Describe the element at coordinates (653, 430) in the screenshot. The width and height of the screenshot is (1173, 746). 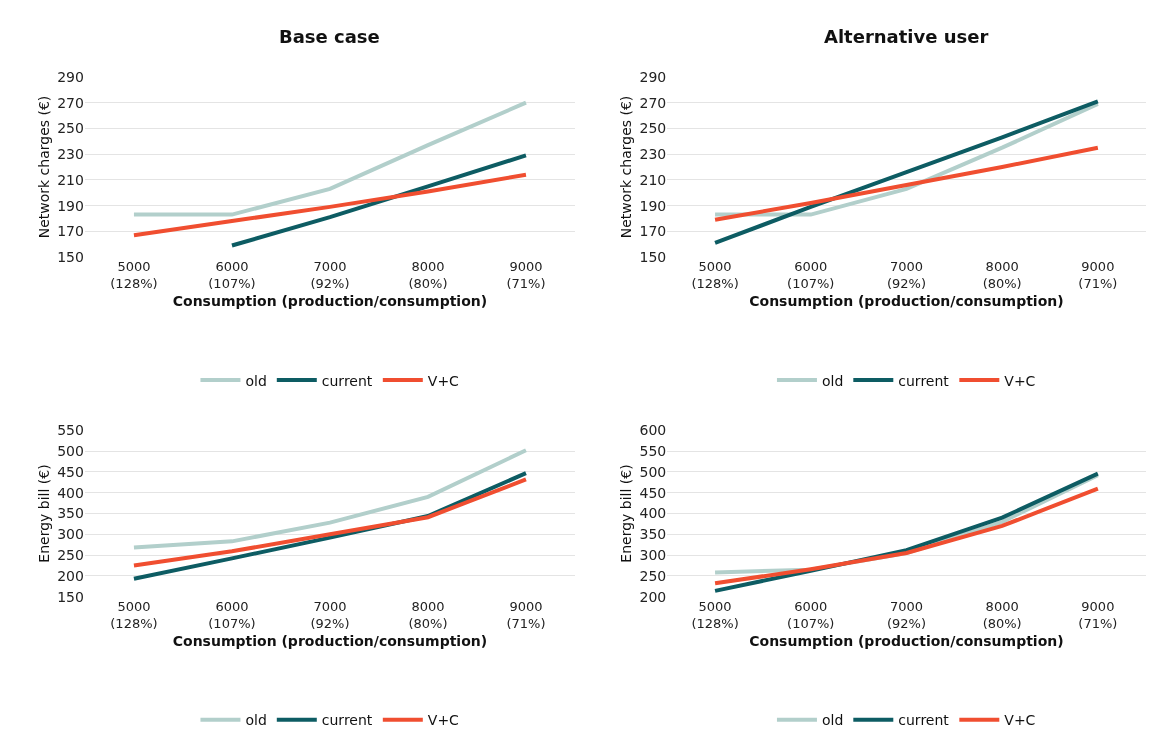
I see `y-tick-label: 600` at that location.